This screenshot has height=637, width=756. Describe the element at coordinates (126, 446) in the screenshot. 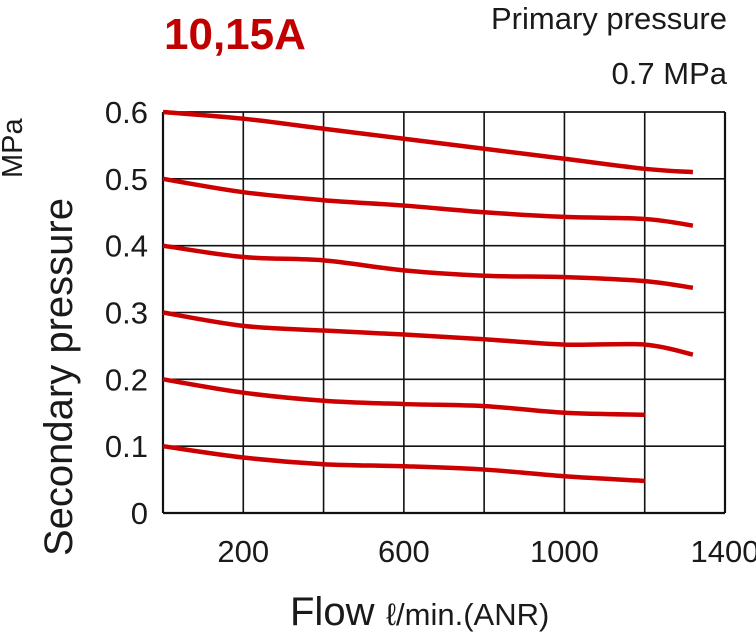

I see `y-tick-label: 0.1` at that location.